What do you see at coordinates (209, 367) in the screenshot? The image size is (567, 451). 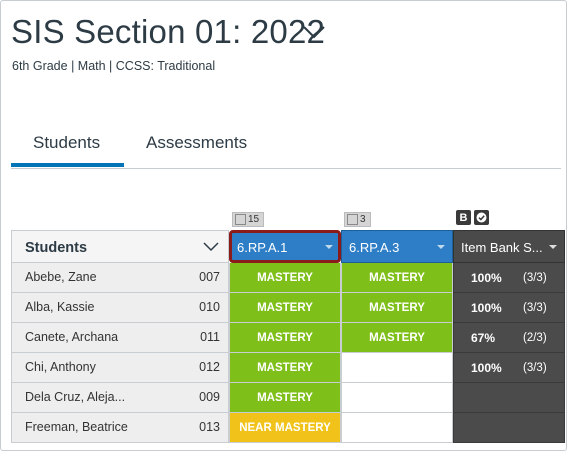 I see `student-id: 012` at bounding box center [209, 367].